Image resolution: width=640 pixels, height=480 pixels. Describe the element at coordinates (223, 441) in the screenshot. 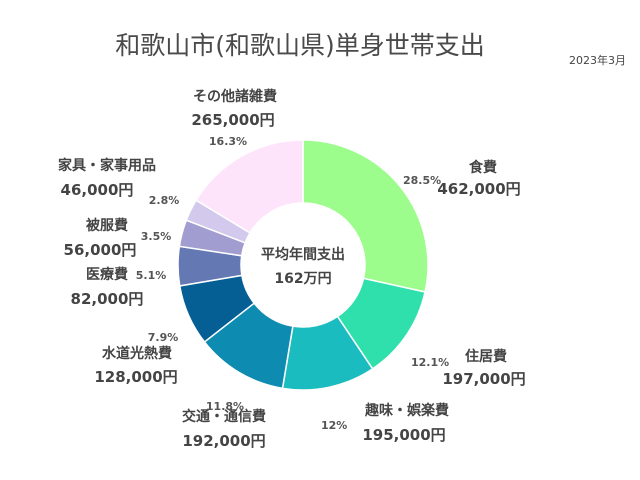

I see `slice-value-3: 192,000円` at that location.